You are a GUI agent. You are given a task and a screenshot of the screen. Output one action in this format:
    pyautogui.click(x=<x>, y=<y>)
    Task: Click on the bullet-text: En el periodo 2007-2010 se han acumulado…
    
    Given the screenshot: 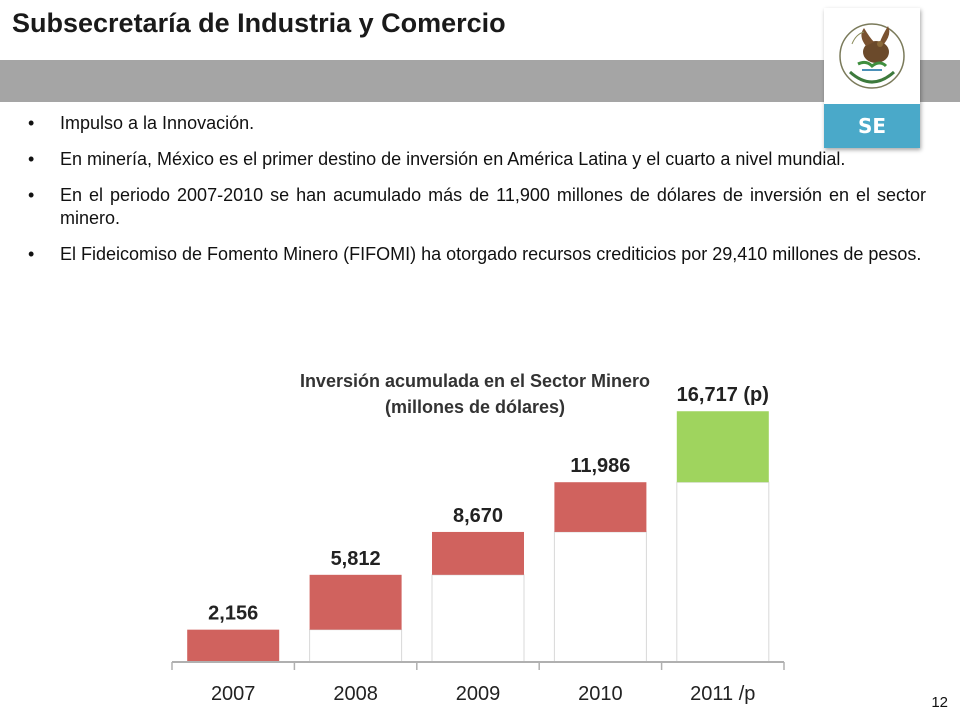 What is the action you would take?
    pyautogui.click(x=493, y=206)
    